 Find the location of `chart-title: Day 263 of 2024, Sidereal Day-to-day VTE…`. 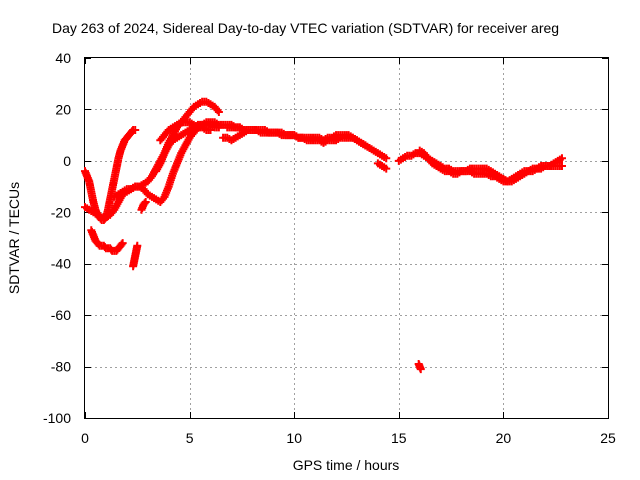

chart-title: Day 263 of 2024, Sidereal Day-to-day VTE… is located at coordinates (305, 28).